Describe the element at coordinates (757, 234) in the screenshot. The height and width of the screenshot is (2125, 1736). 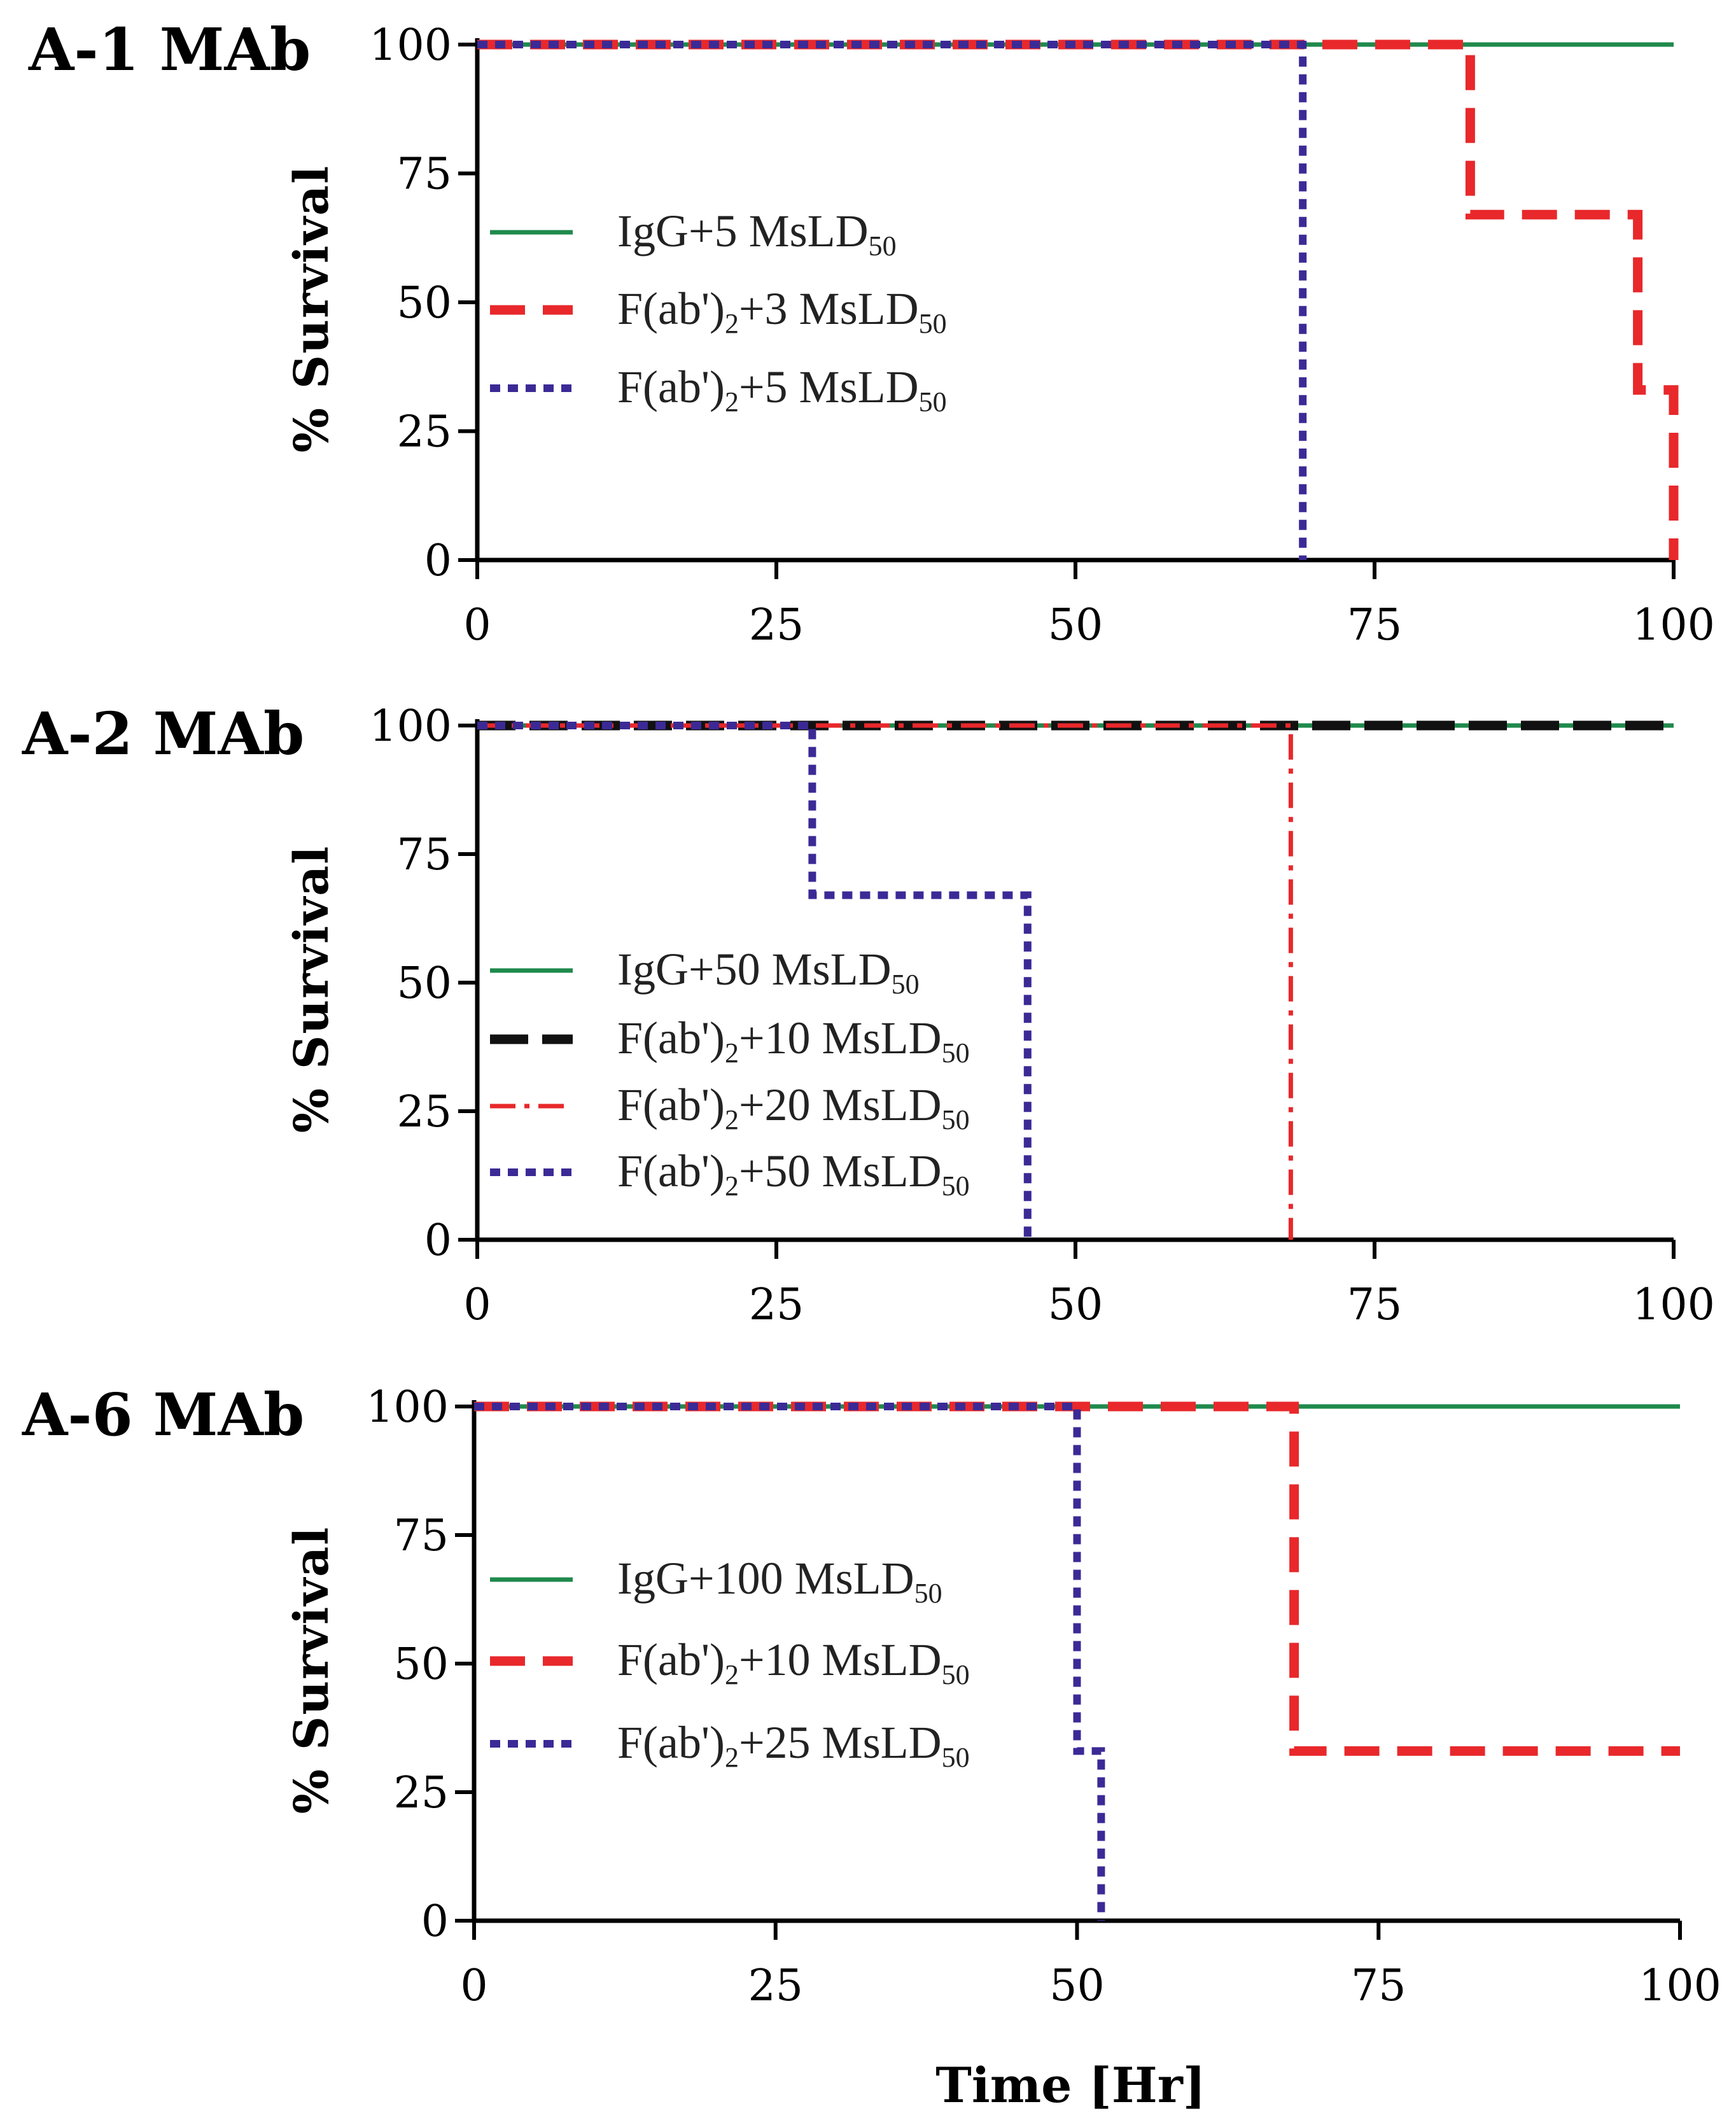
I see `legend-label: IgG+5 MsLD50` at that location.